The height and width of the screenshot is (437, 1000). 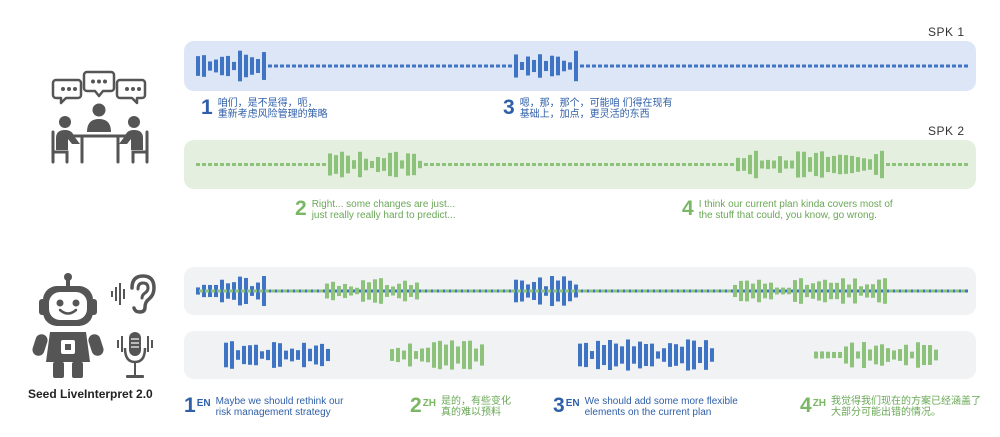 I want to click on microphone-icon, so click(x=135, y=356).